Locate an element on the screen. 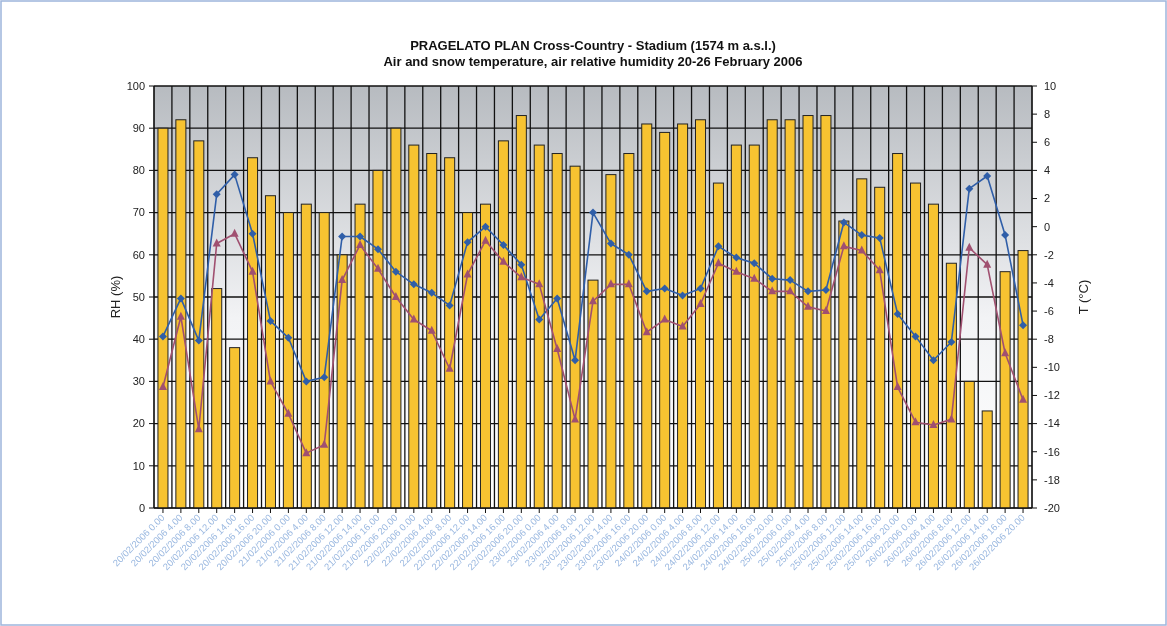 This screenshot has height=626, width=1167. y2-tick-label: -8 is located at coordinates (1049, 339).